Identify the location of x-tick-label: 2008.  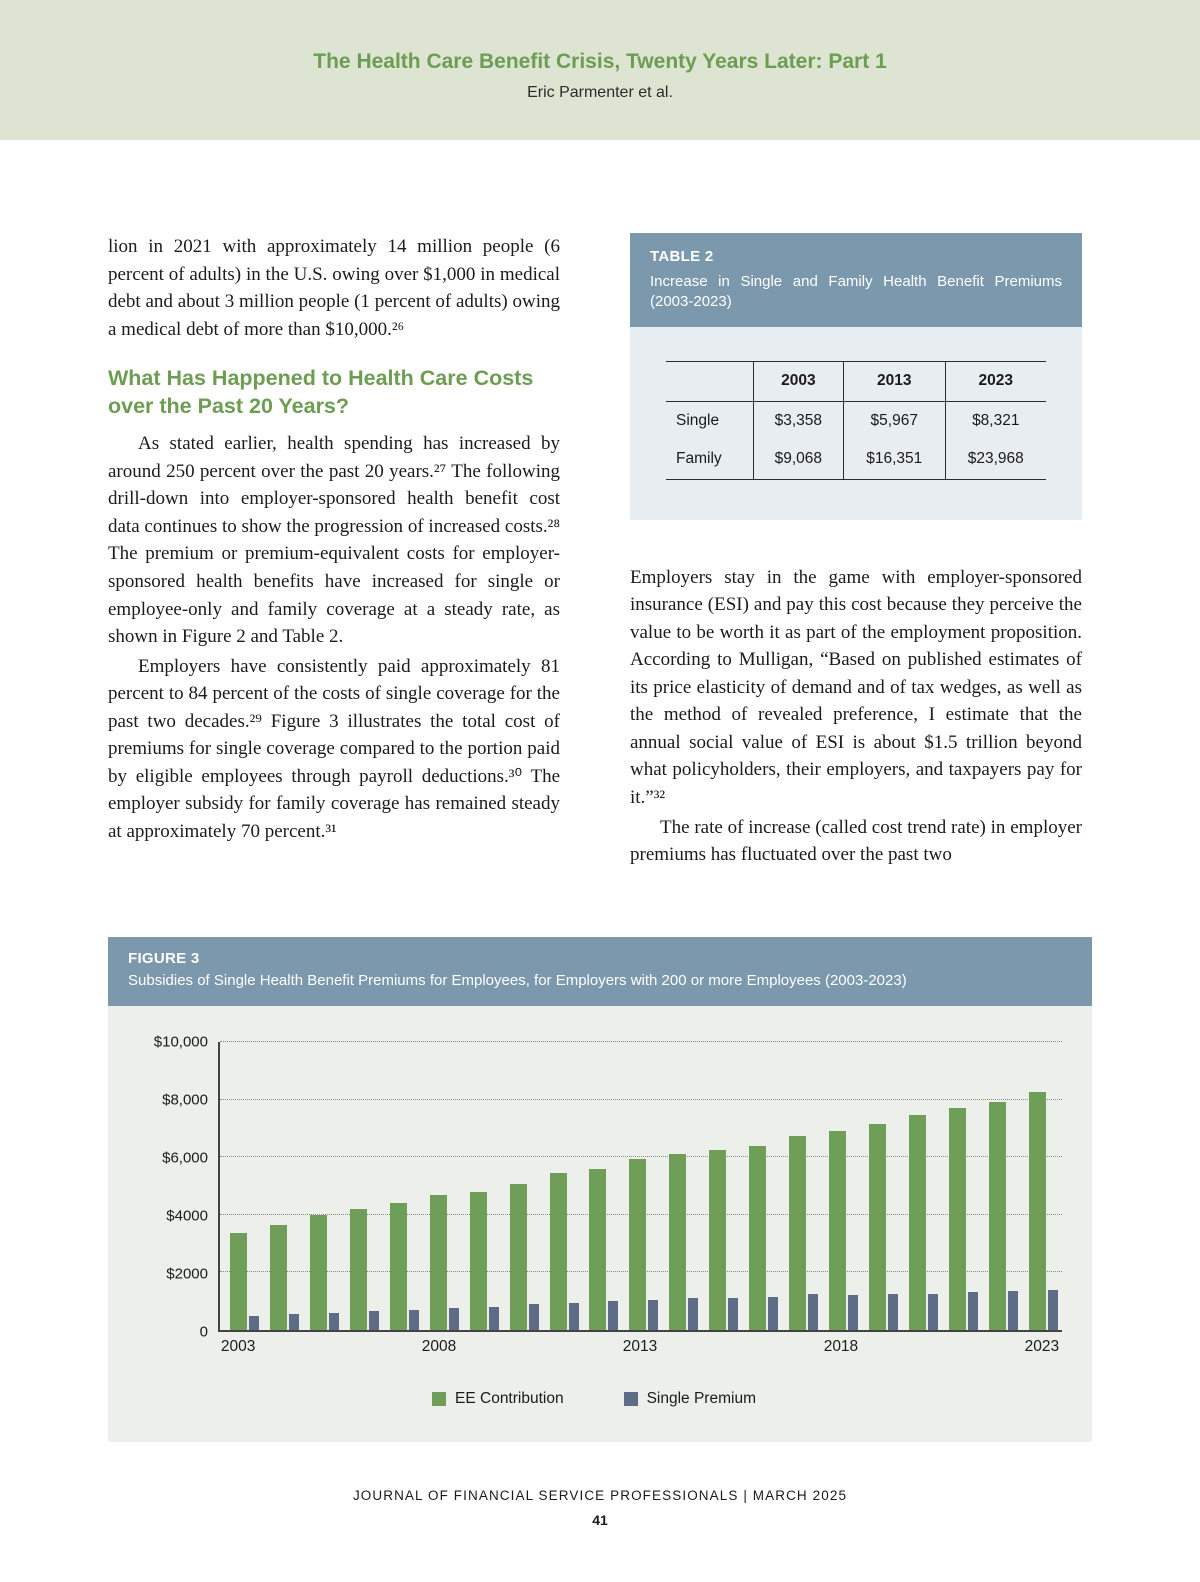
(439, 1346).